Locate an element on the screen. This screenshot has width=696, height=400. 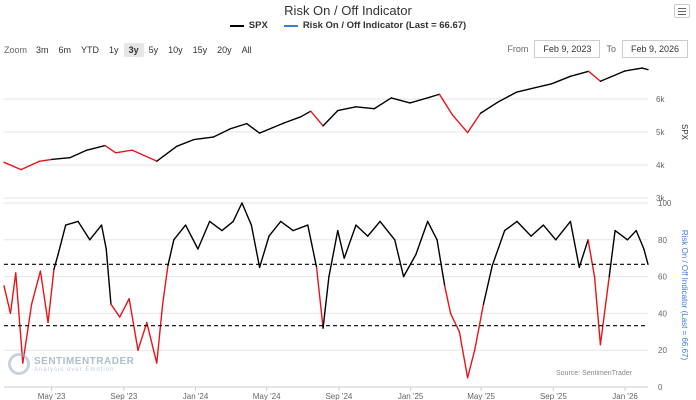
indicator-tick-label: 100 is located at coordinates (665, 203).